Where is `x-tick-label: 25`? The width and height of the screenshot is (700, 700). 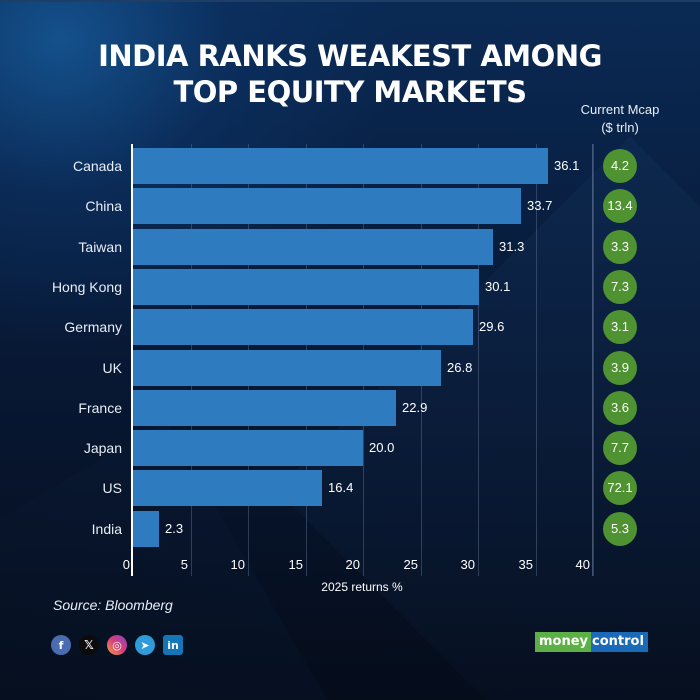 x-tick-label: 25 is located at coordinates (410, 564).